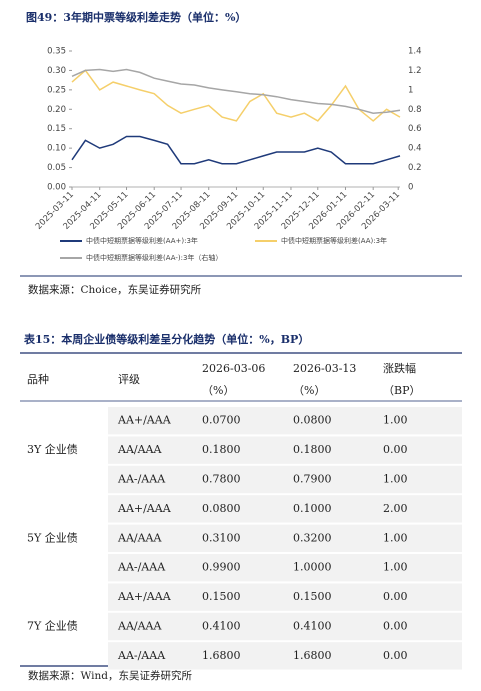  I want to click on cell: 2.00, so click(395, 508).